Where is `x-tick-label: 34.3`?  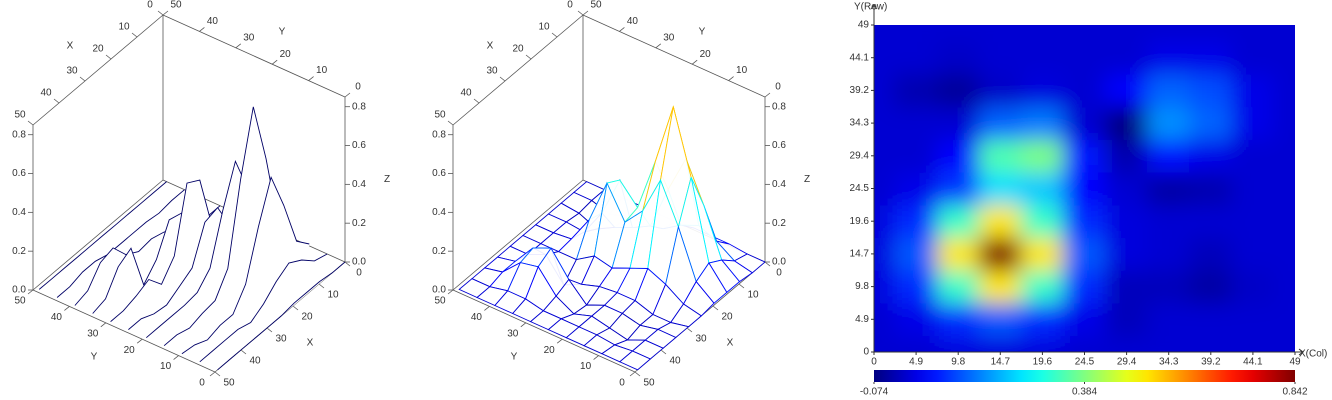 x-tick-label: 34.3 is located at coordinates (1169, 362).